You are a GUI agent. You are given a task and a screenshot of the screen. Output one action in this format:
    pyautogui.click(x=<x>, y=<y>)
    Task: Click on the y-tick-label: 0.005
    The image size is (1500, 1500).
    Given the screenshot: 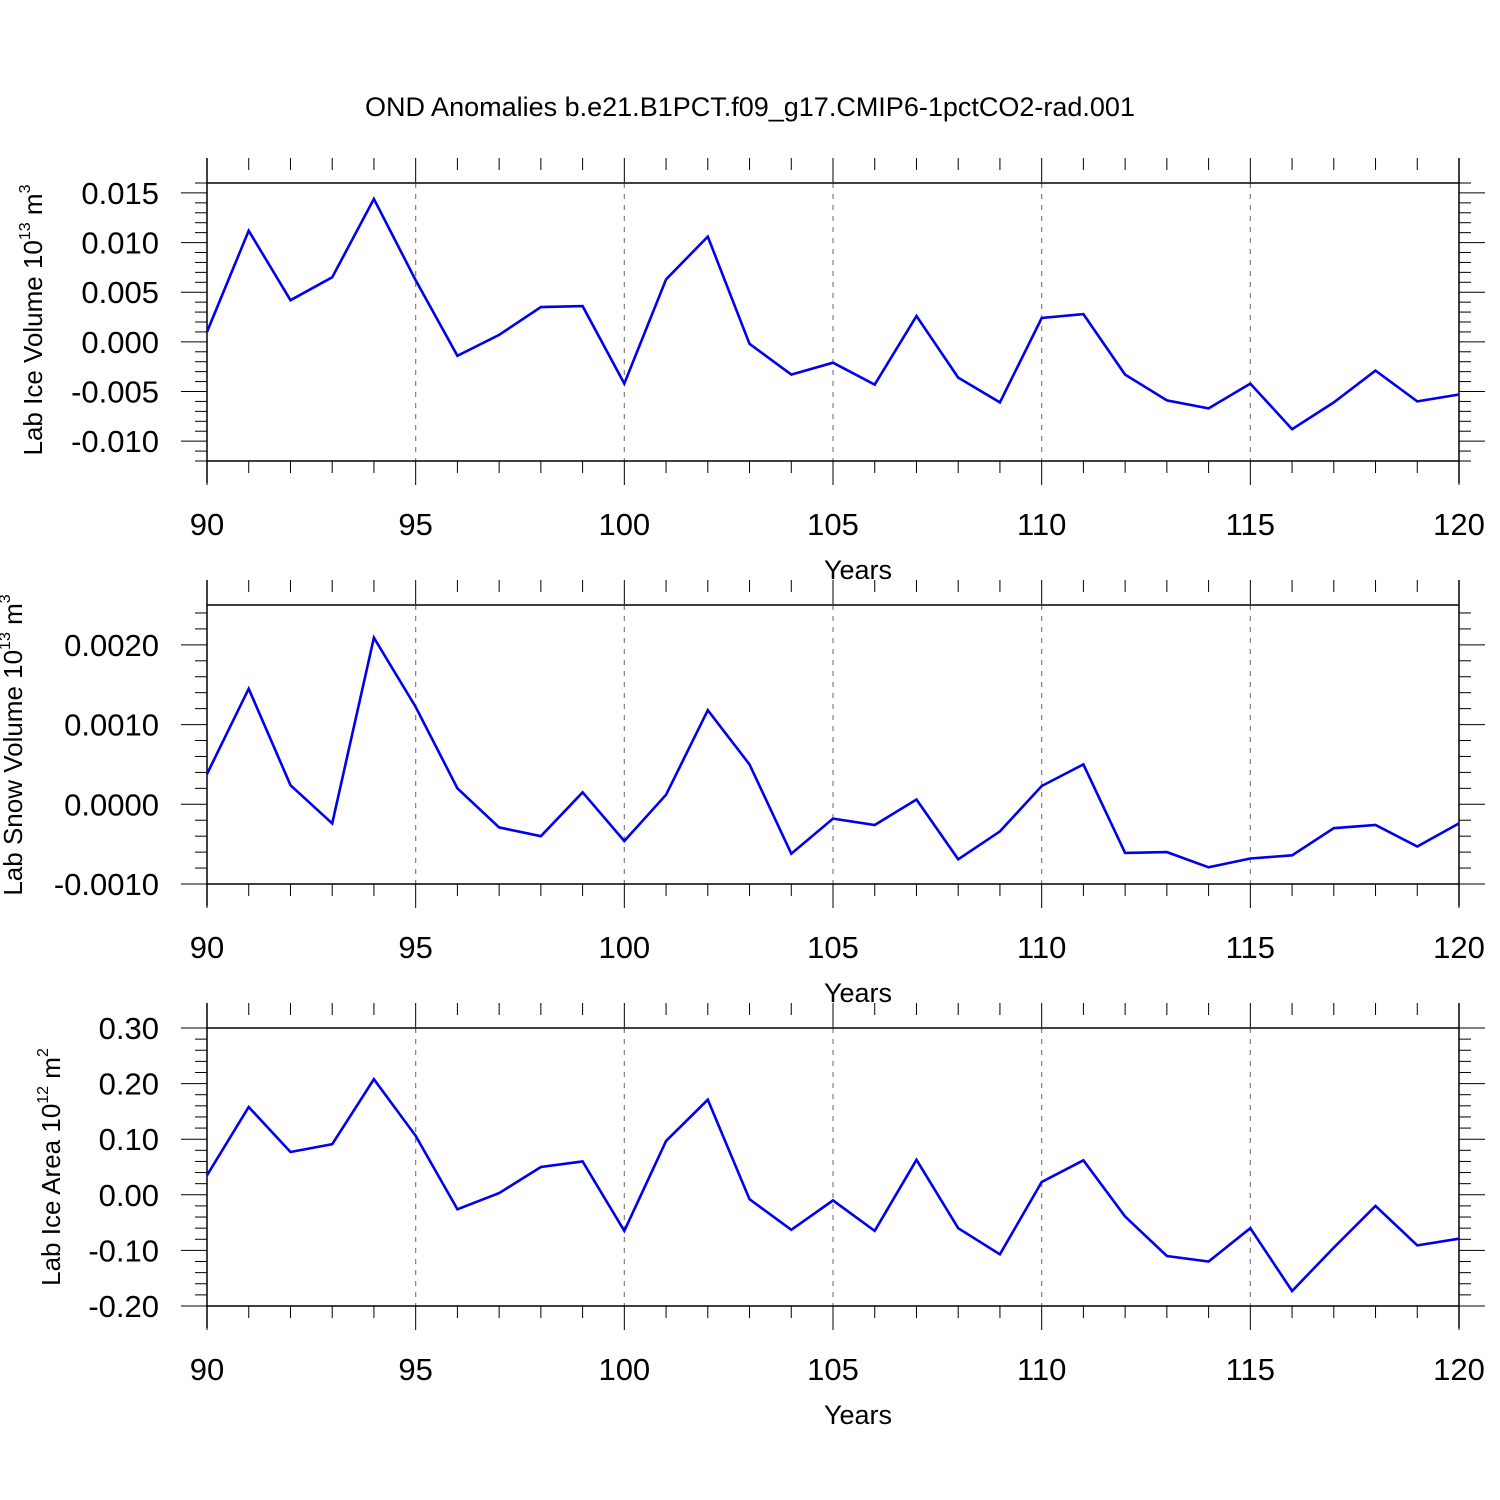 What is the action you would take?
    pyautogui.click(x=120, y=292)
    